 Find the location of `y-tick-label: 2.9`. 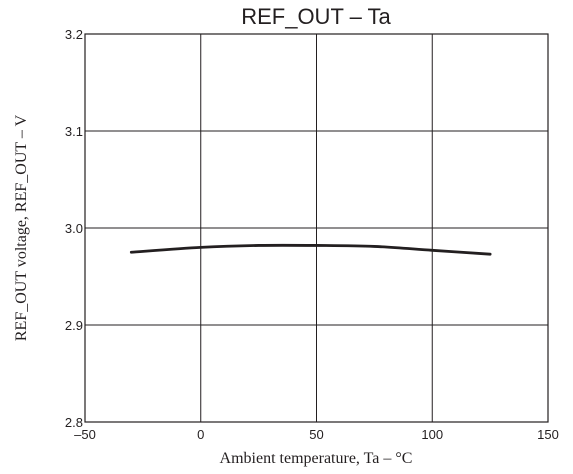

y-tick-label: 2.9 is located at coordinates (74, 325).